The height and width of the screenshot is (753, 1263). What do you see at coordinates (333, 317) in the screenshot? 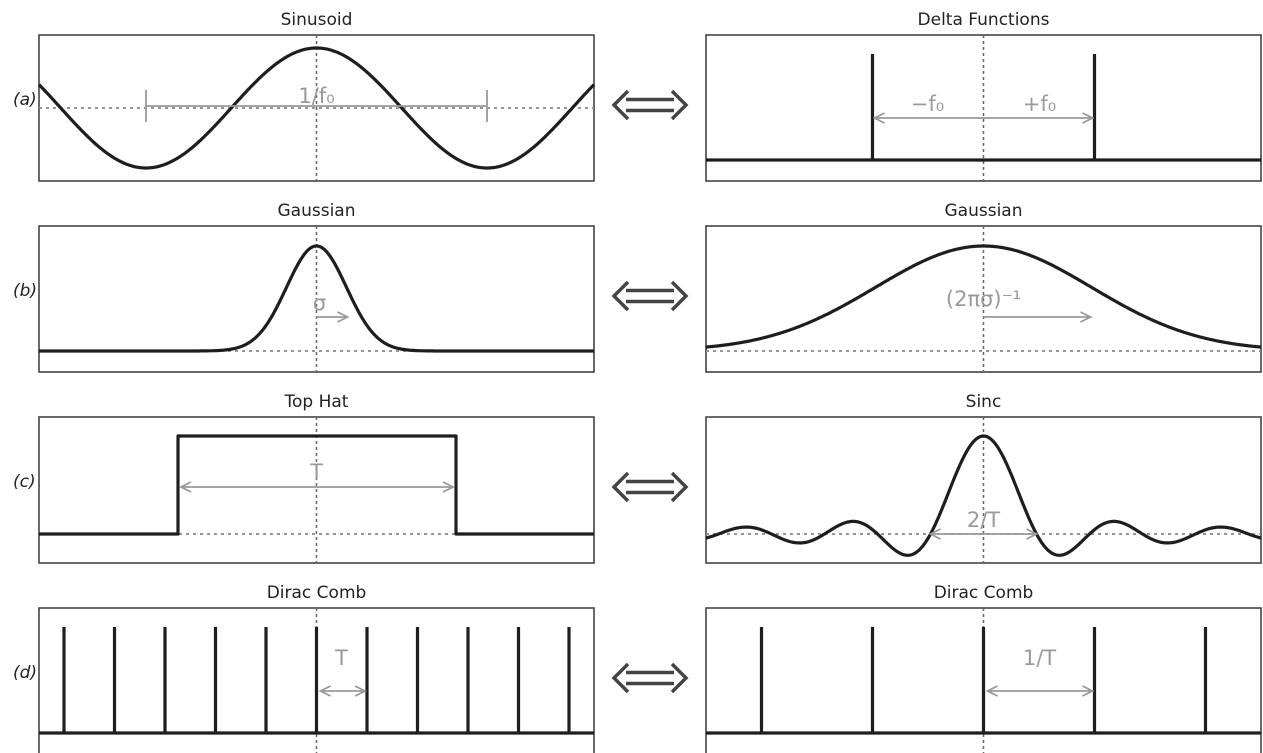
I see `sigma-measure` at bounding box center [333, 317].